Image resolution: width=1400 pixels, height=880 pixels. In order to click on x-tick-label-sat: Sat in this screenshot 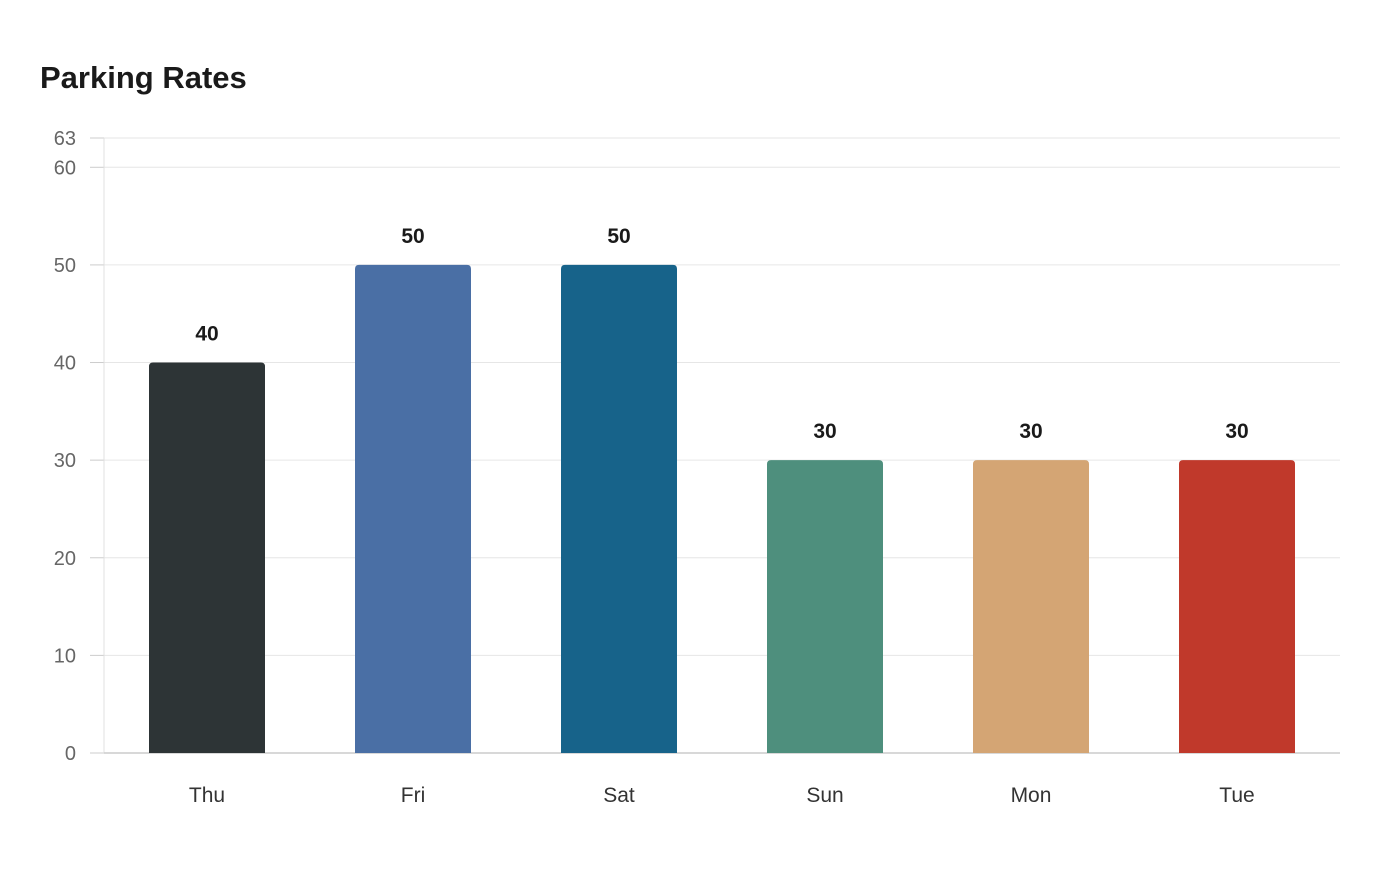, I will do `click(619, 795)`.